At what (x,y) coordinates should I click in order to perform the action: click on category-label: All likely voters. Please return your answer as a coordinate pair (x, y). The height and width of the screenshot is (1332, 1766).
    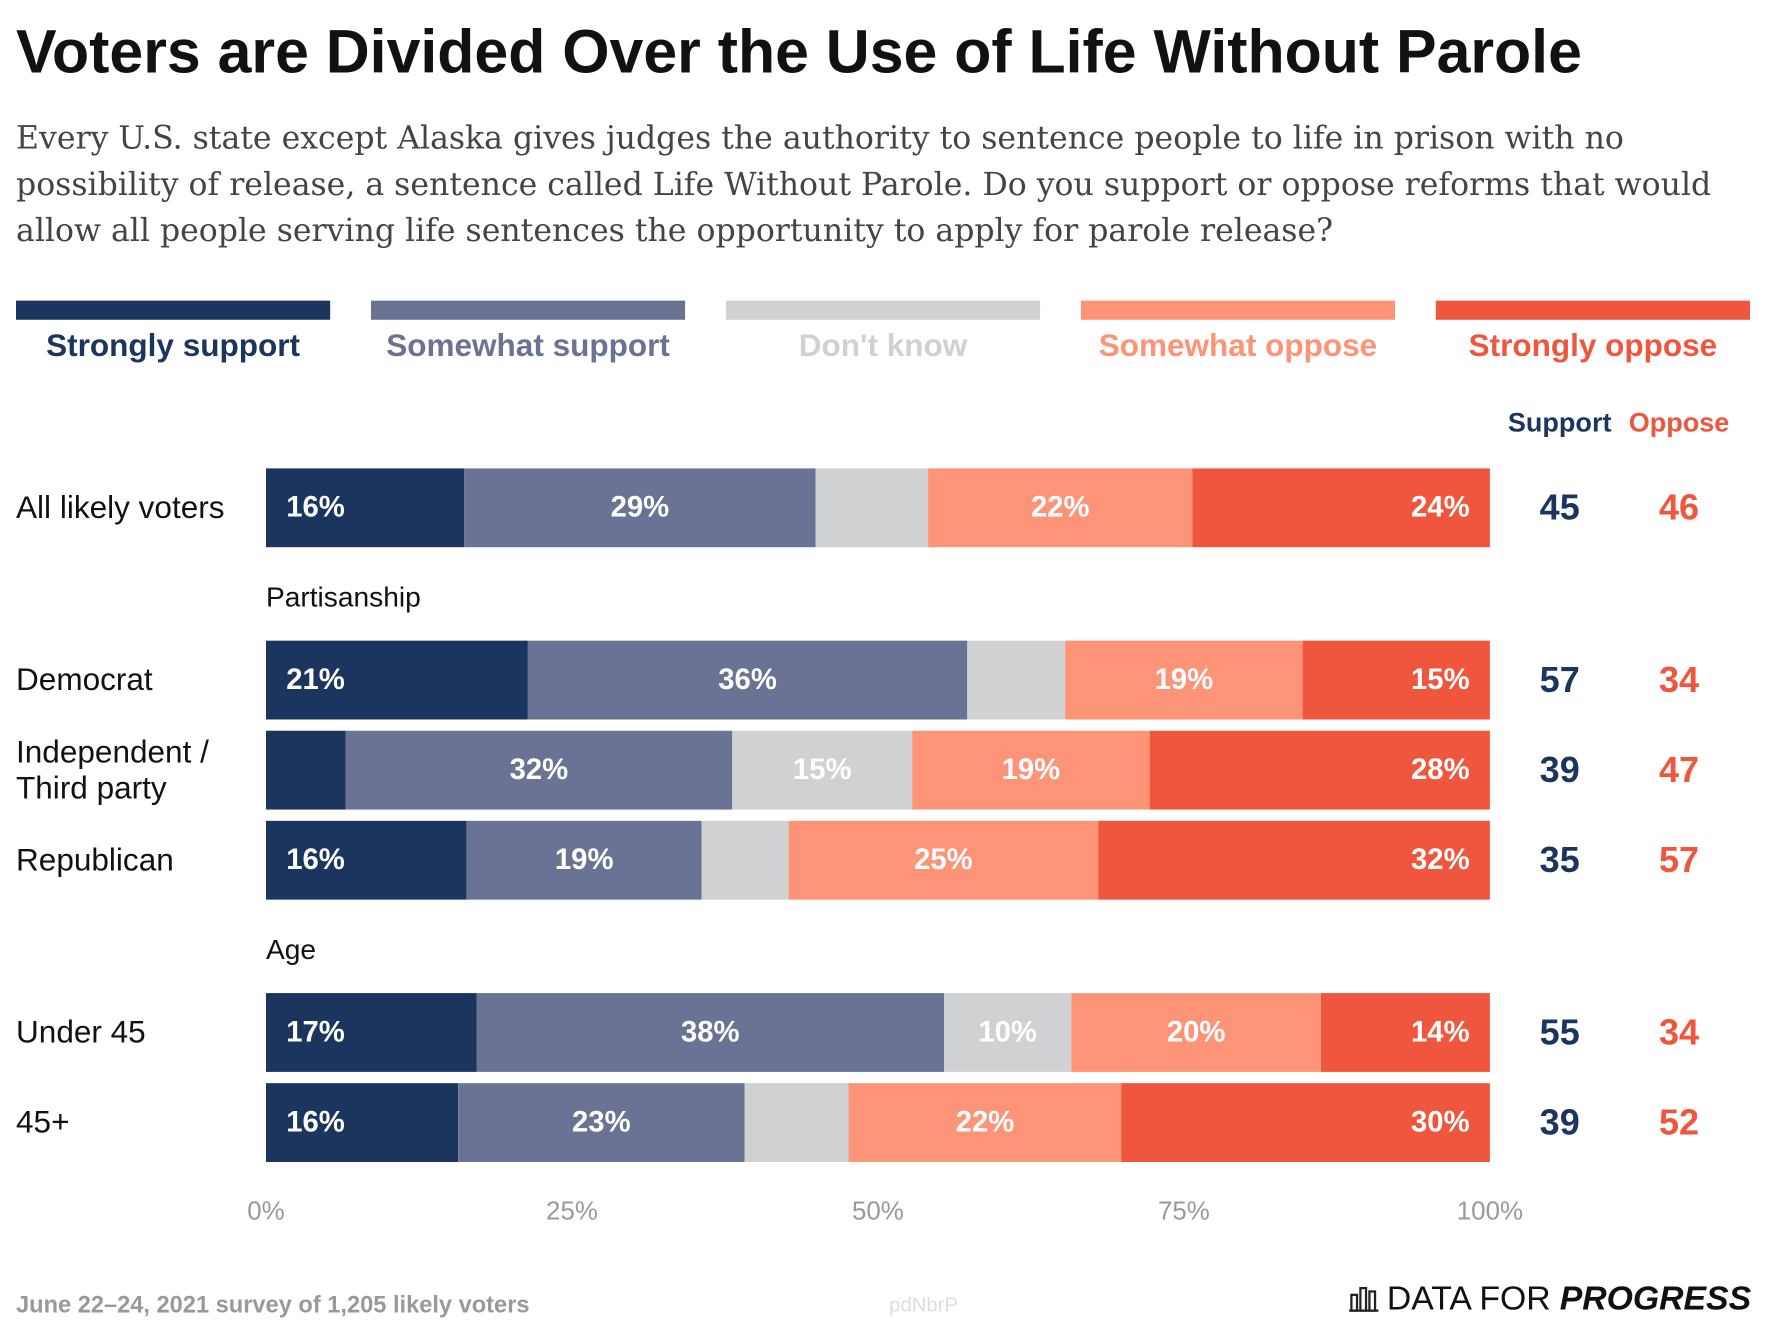
    Looking at the image, I should click on (120, 507).